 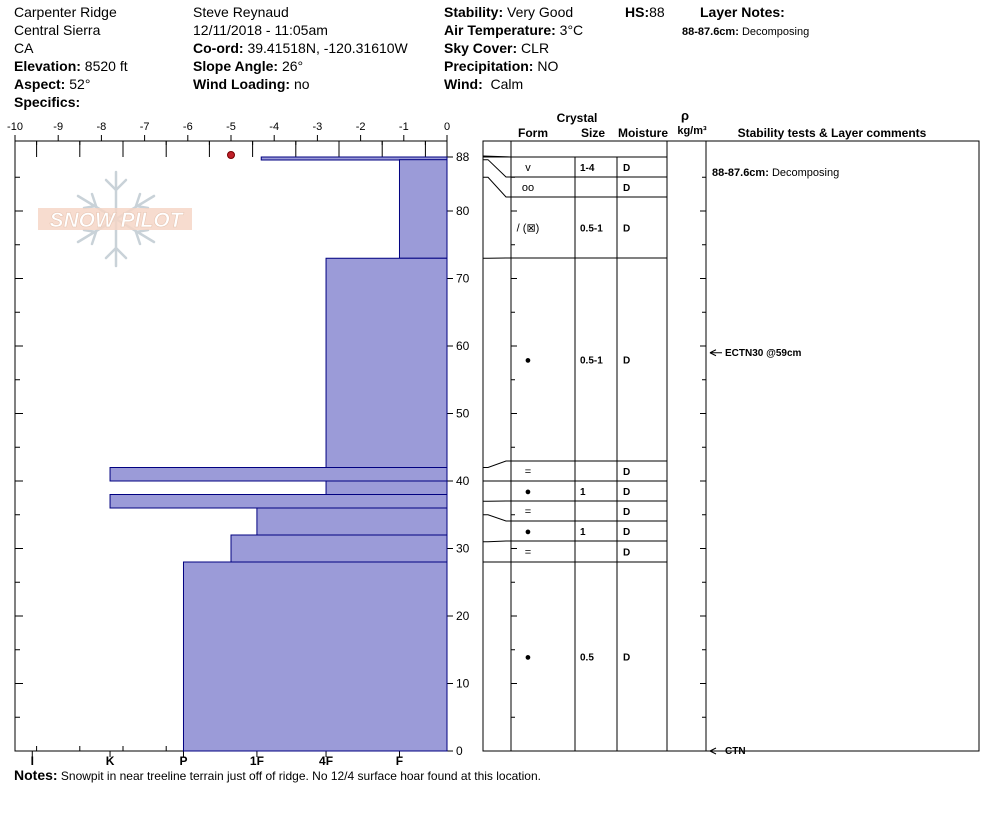 I want to click on stability-test-label: CTN, so click(x=735, y=751).